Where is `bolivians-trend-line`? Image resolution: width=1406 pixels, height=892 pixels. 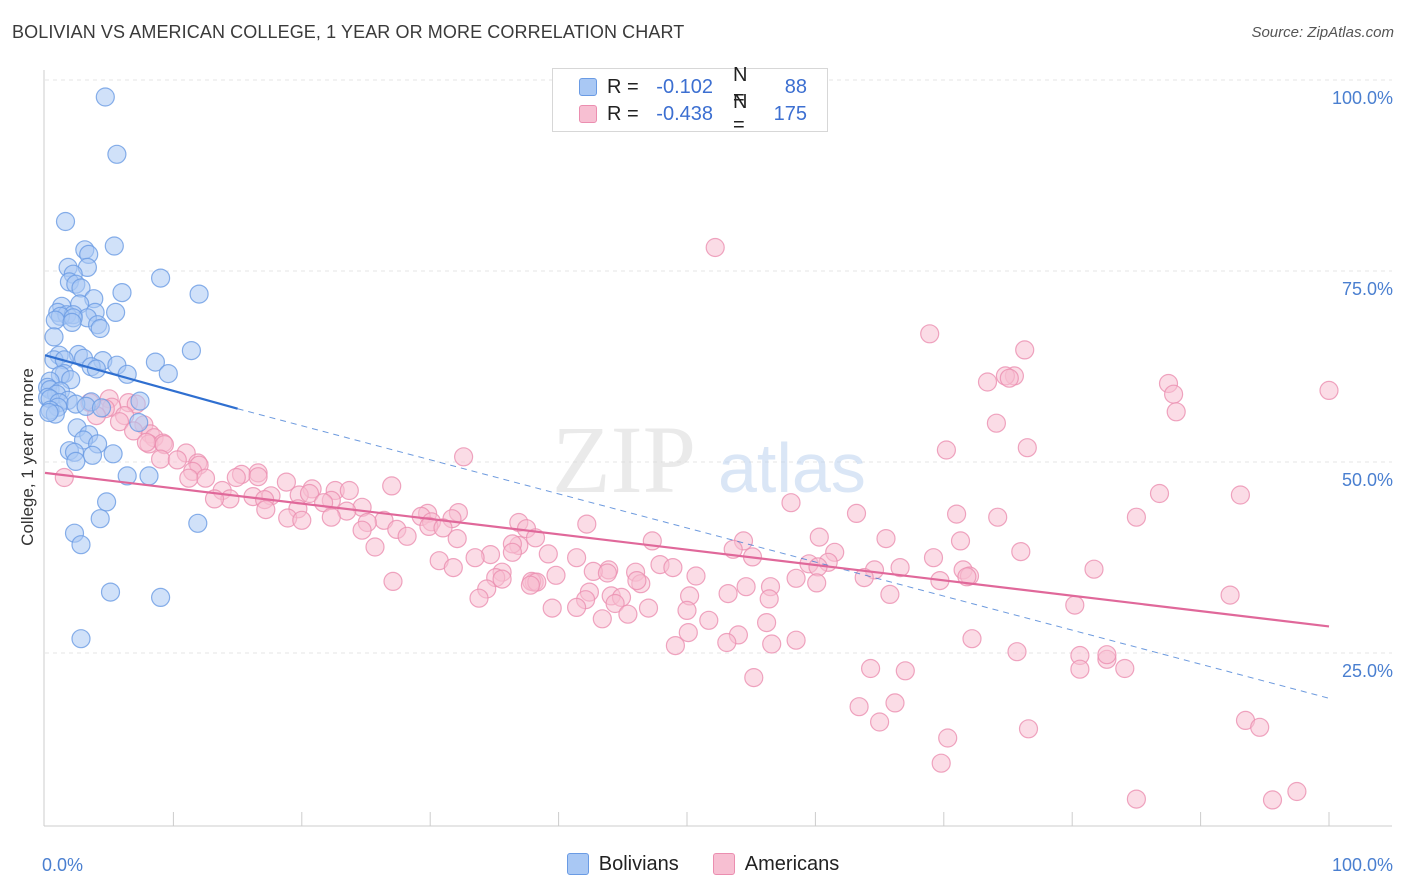 bolivians-trend-line is located at coordinates (141, 382).